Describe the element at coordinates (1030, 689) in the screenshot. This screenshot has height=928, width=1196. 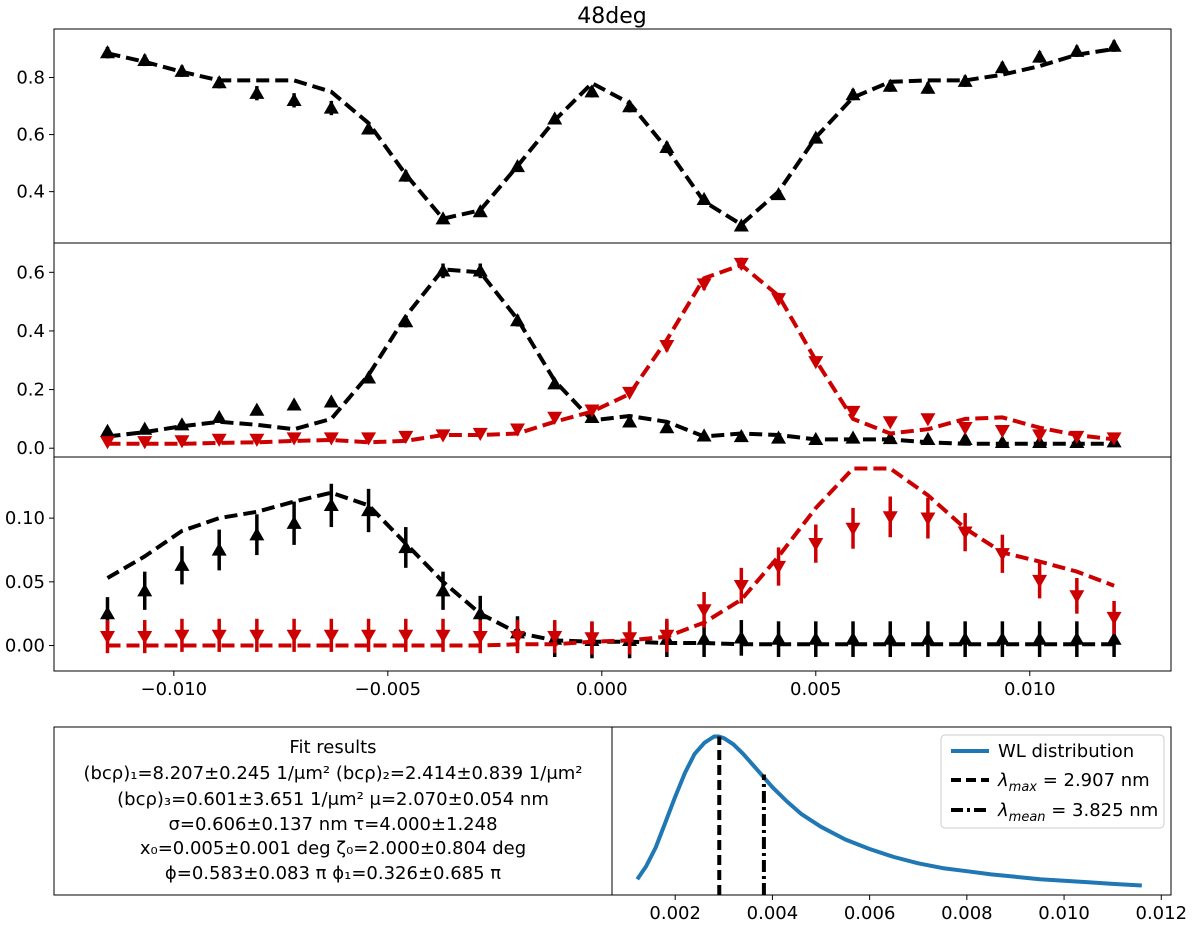
I see `panel3-xtick-label: 0.010` at that location.